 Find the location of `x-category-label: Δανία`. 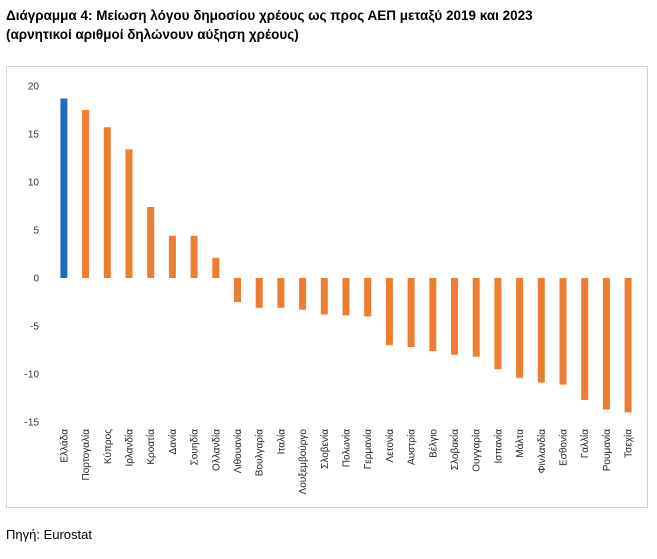

x-category-label: Δανία is located at coordinates (173, 442).